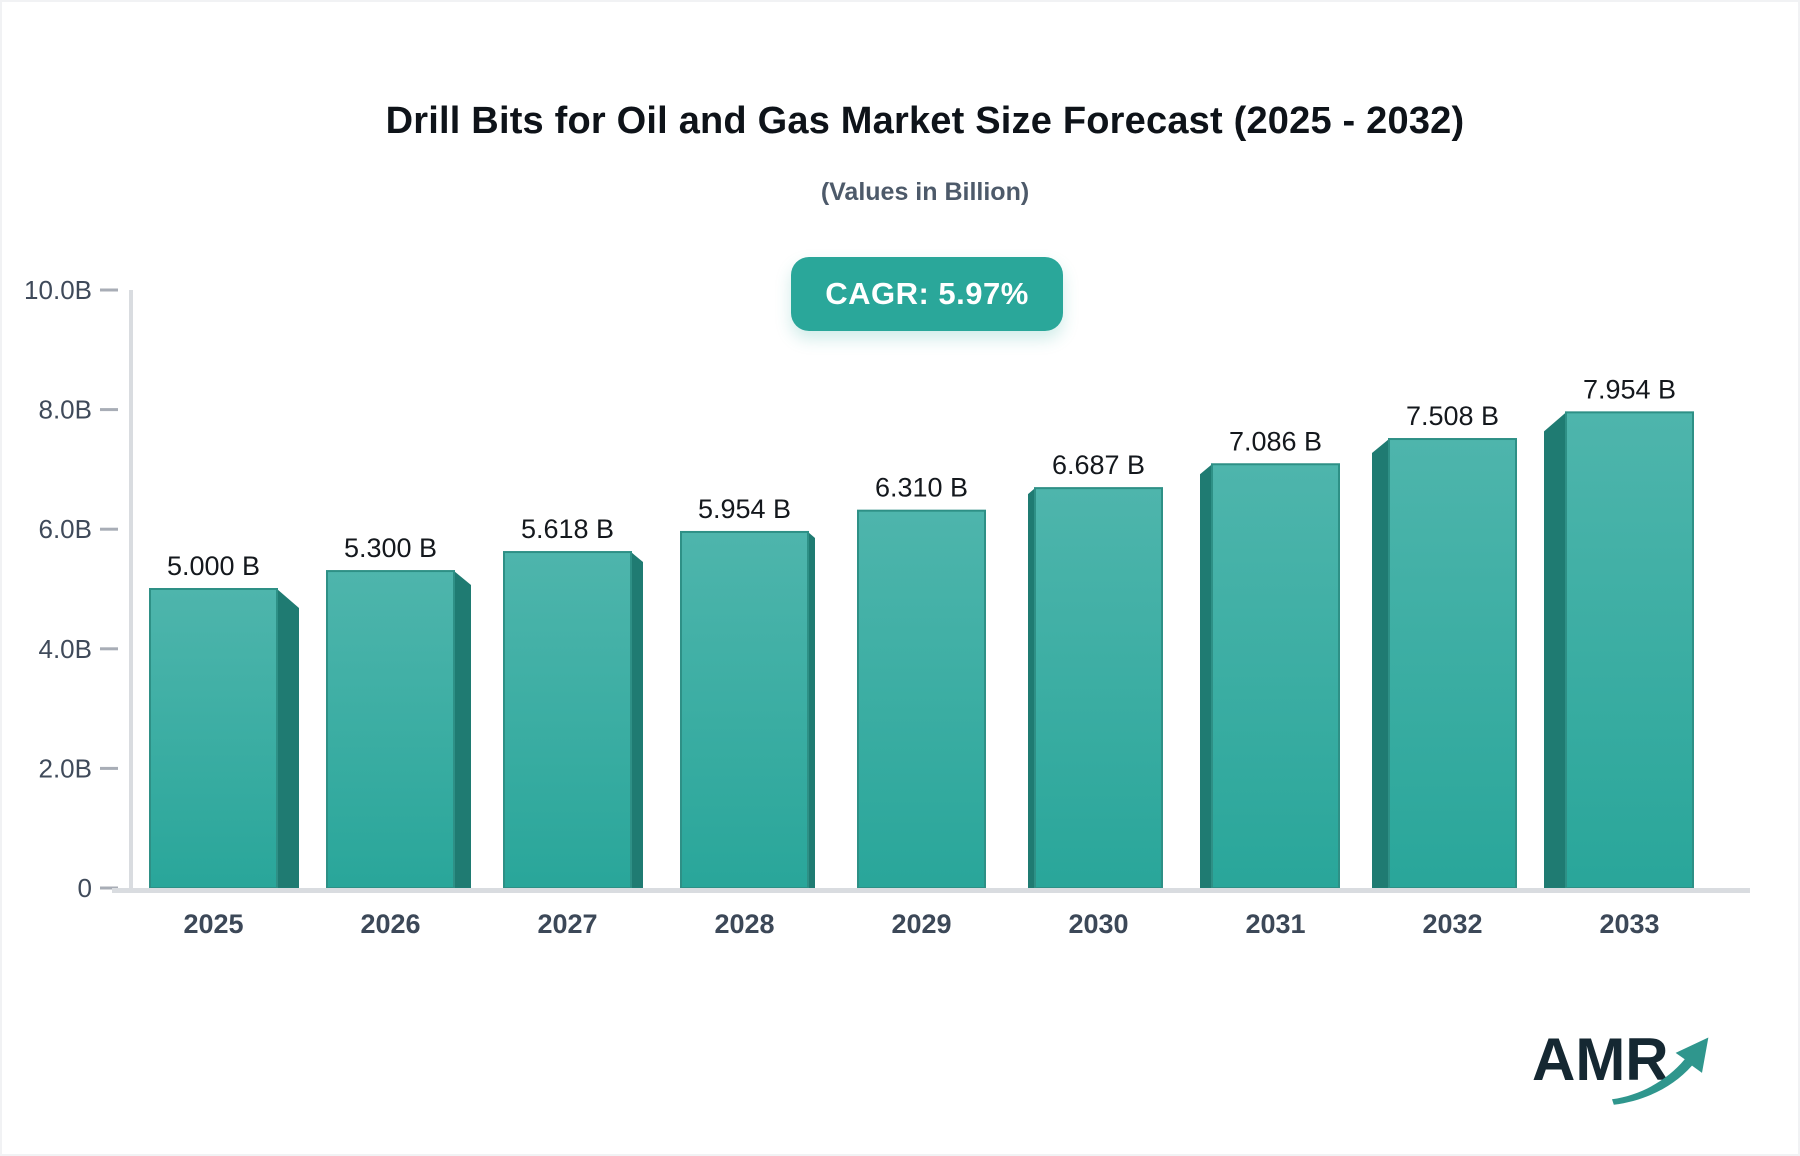  Describe the element at coordinates (390, 924) in the screenshot. I see `x-axis-year-label: 2026` at that location.